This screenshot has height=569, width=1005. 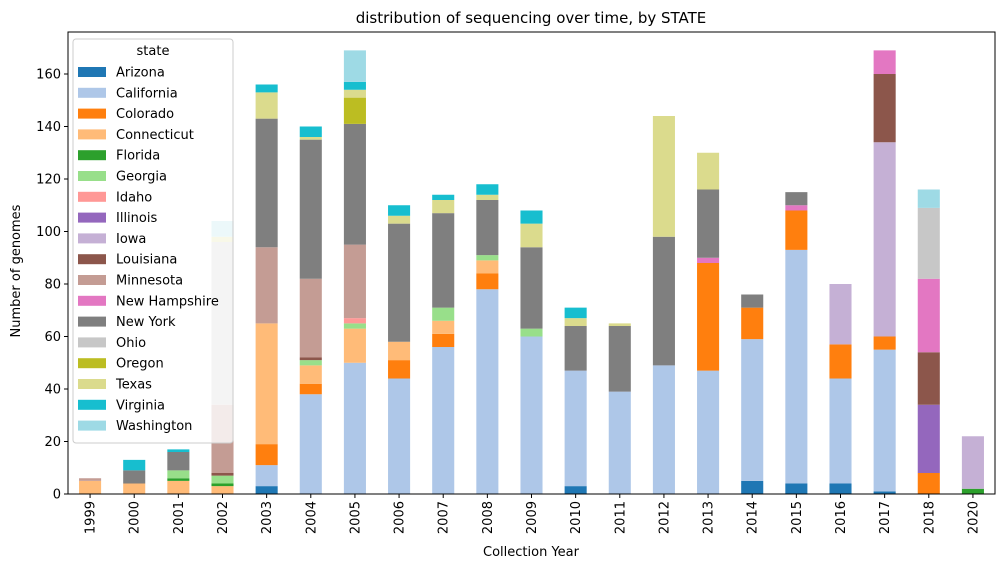 I want to click on bar-segment-2000-new-york, so click(x=134, y=477).